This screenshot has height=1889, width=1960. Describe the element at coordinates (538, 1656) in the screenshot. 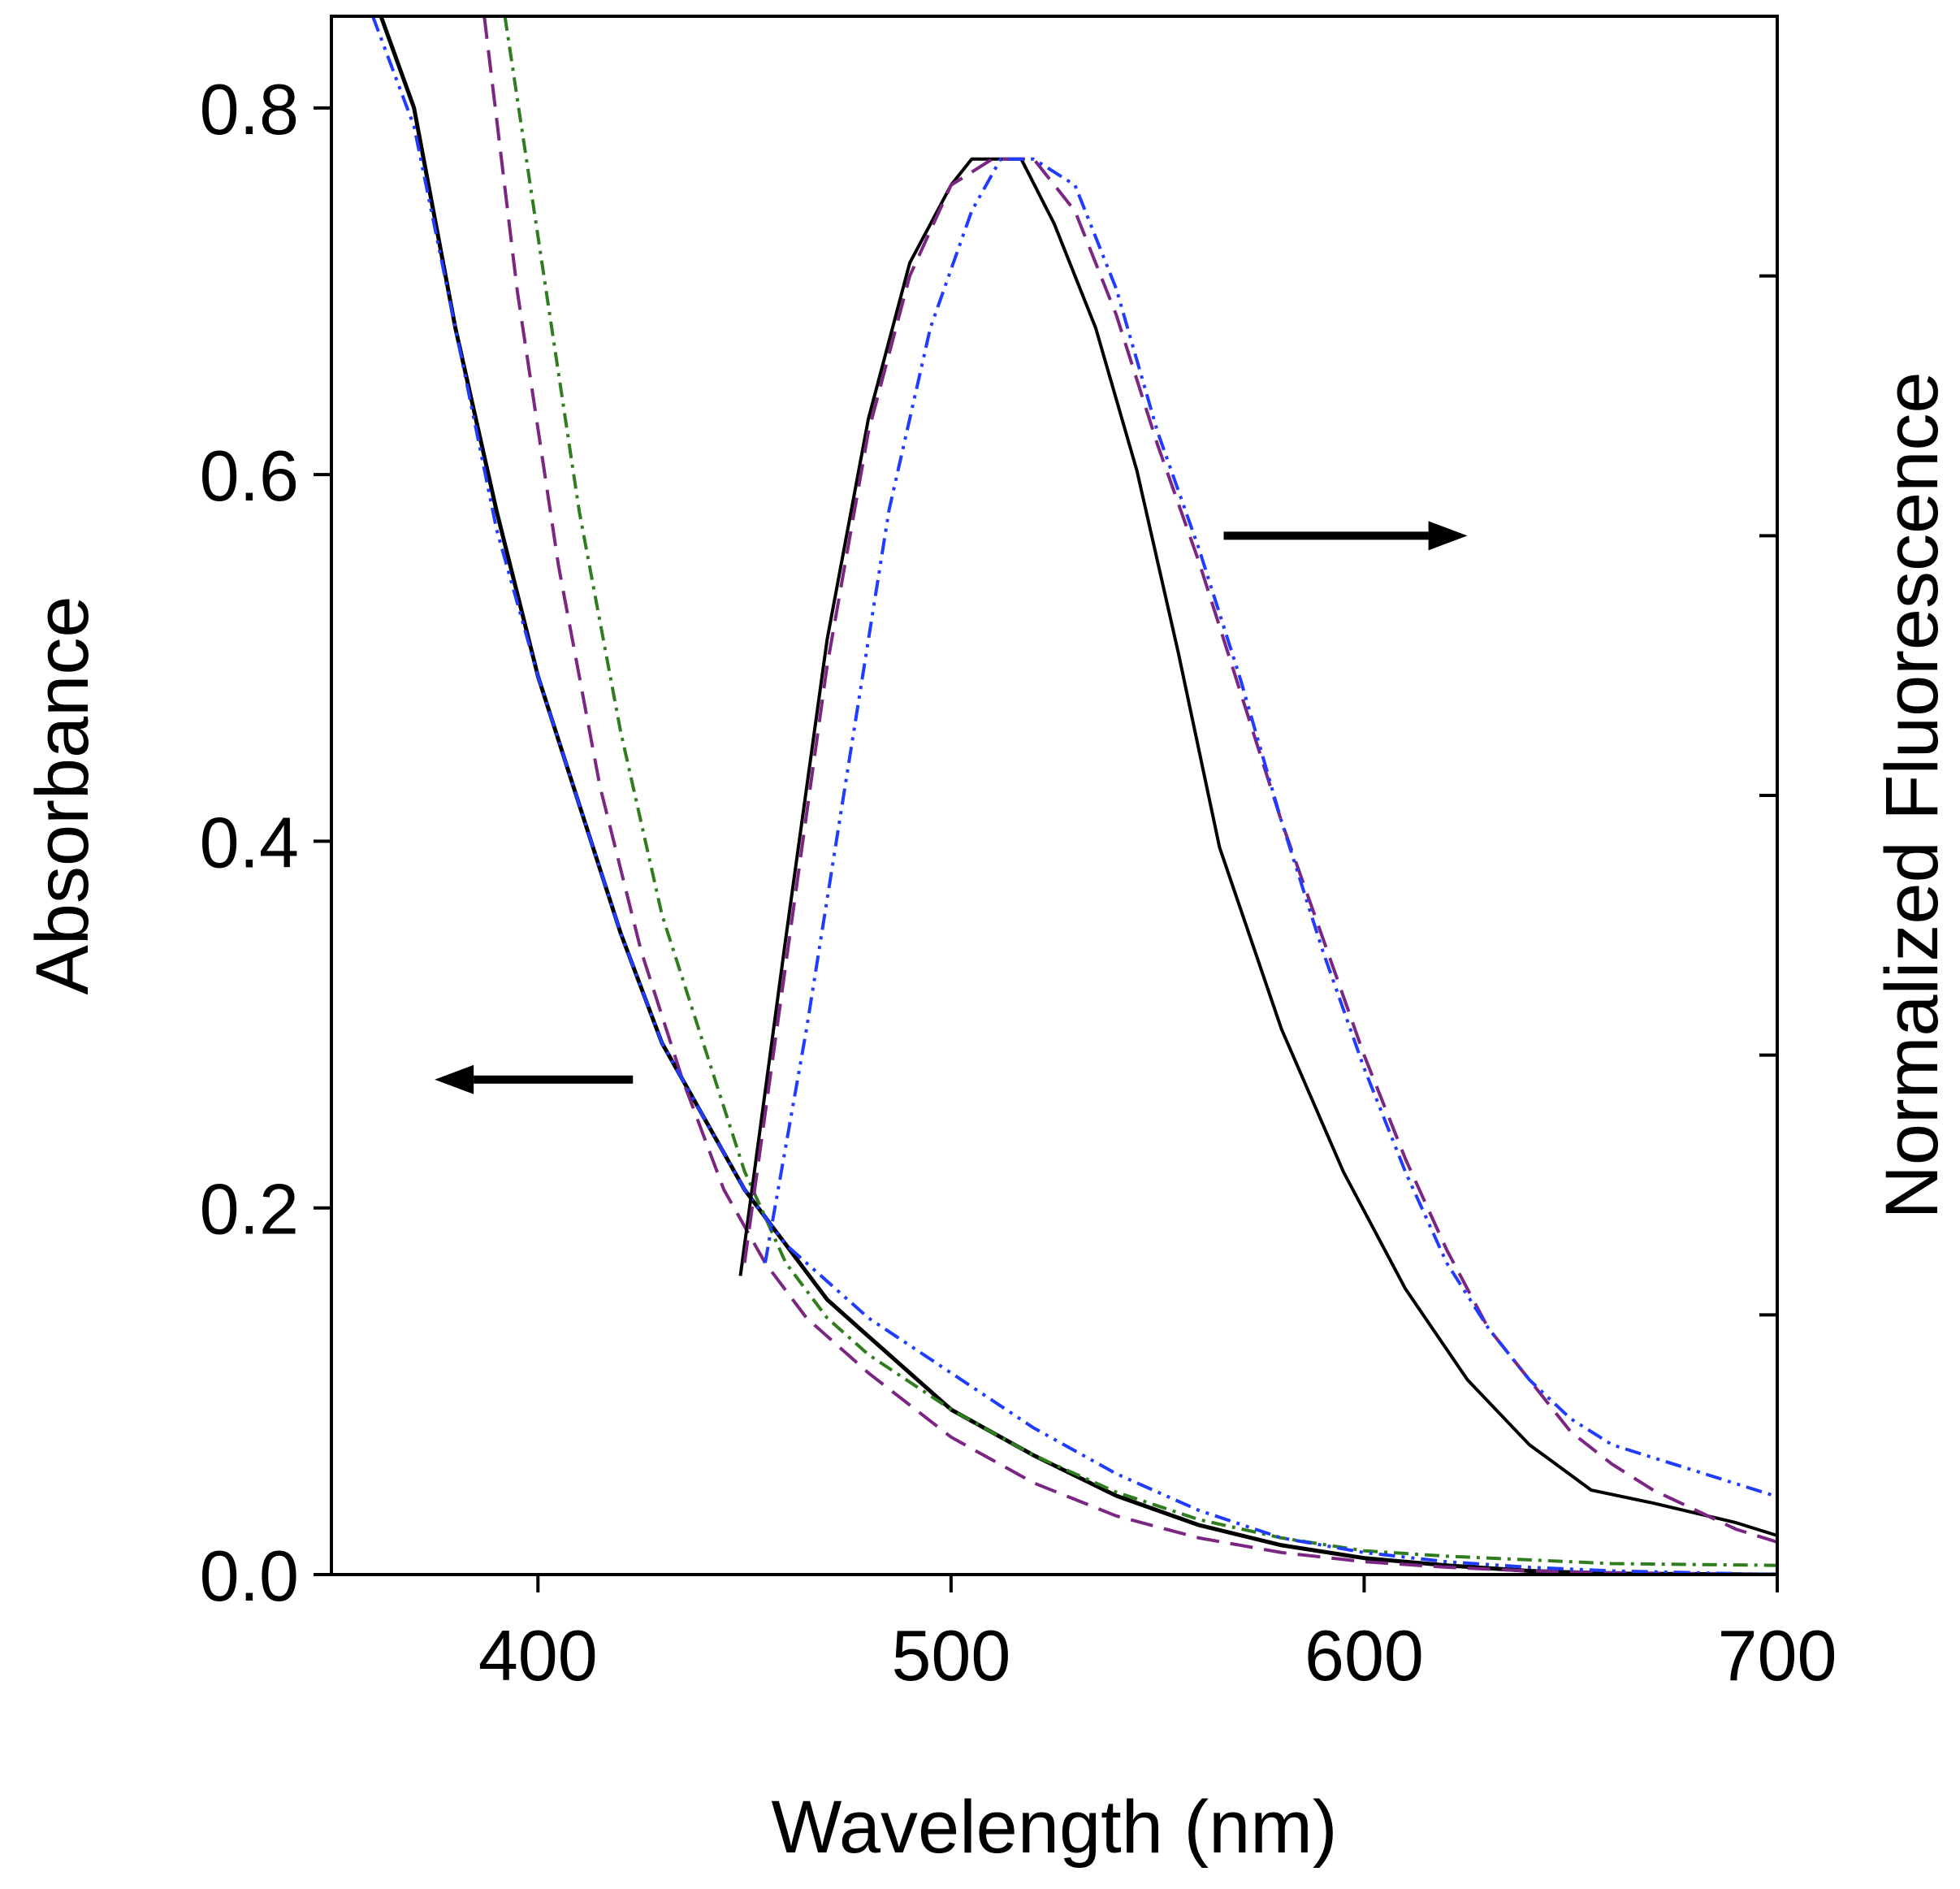

I see `x-tick-label: 400` at that location.